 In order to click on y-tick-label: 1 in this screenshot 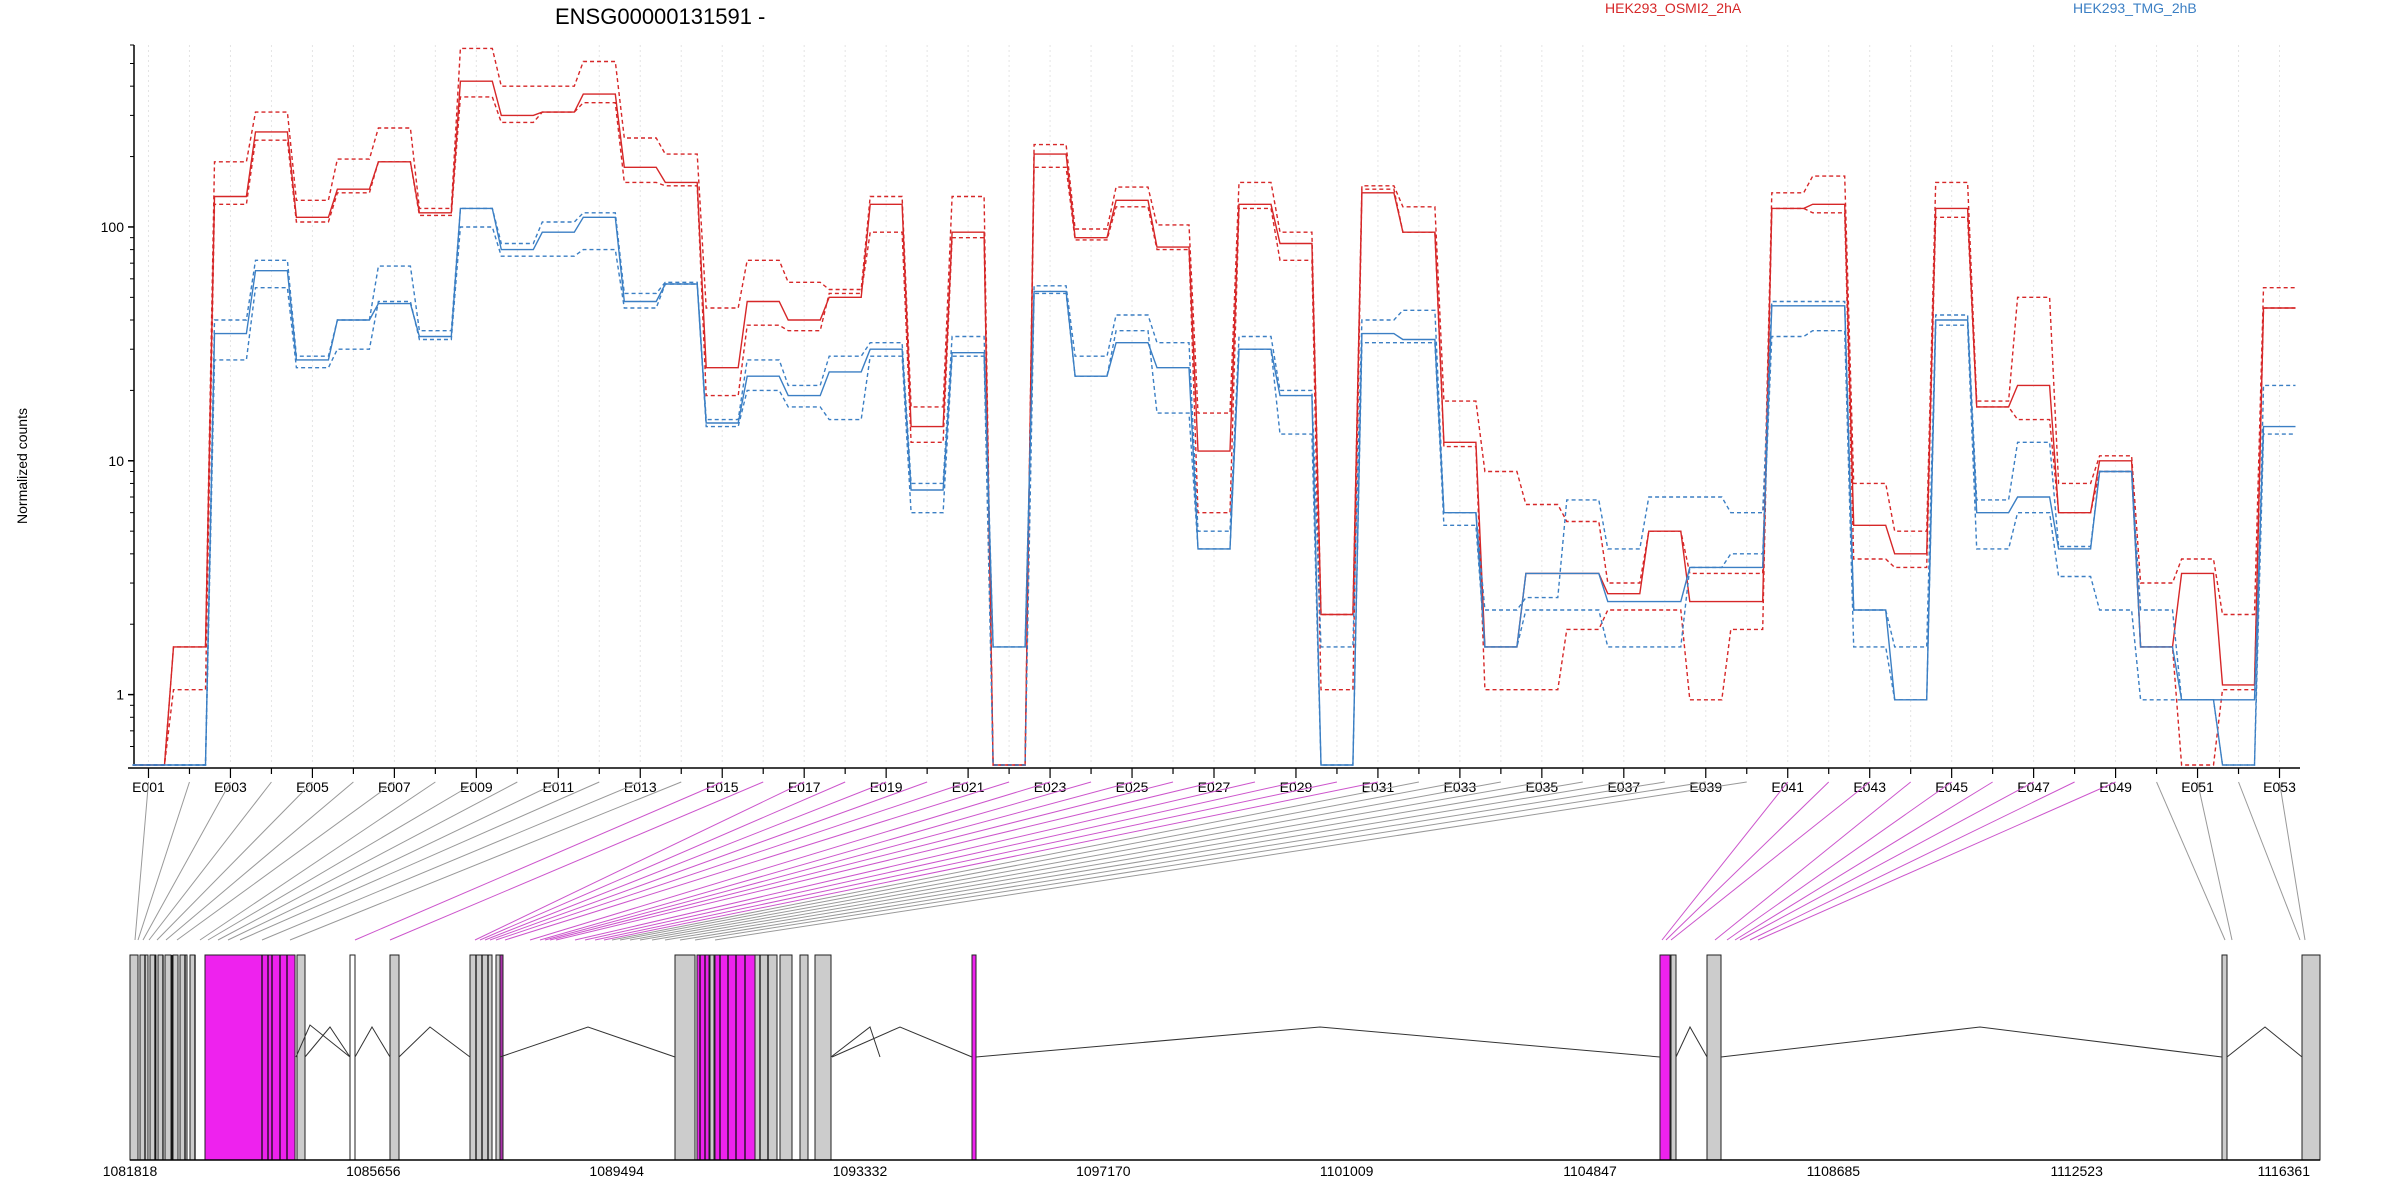, I will do `click(120, 695)`.